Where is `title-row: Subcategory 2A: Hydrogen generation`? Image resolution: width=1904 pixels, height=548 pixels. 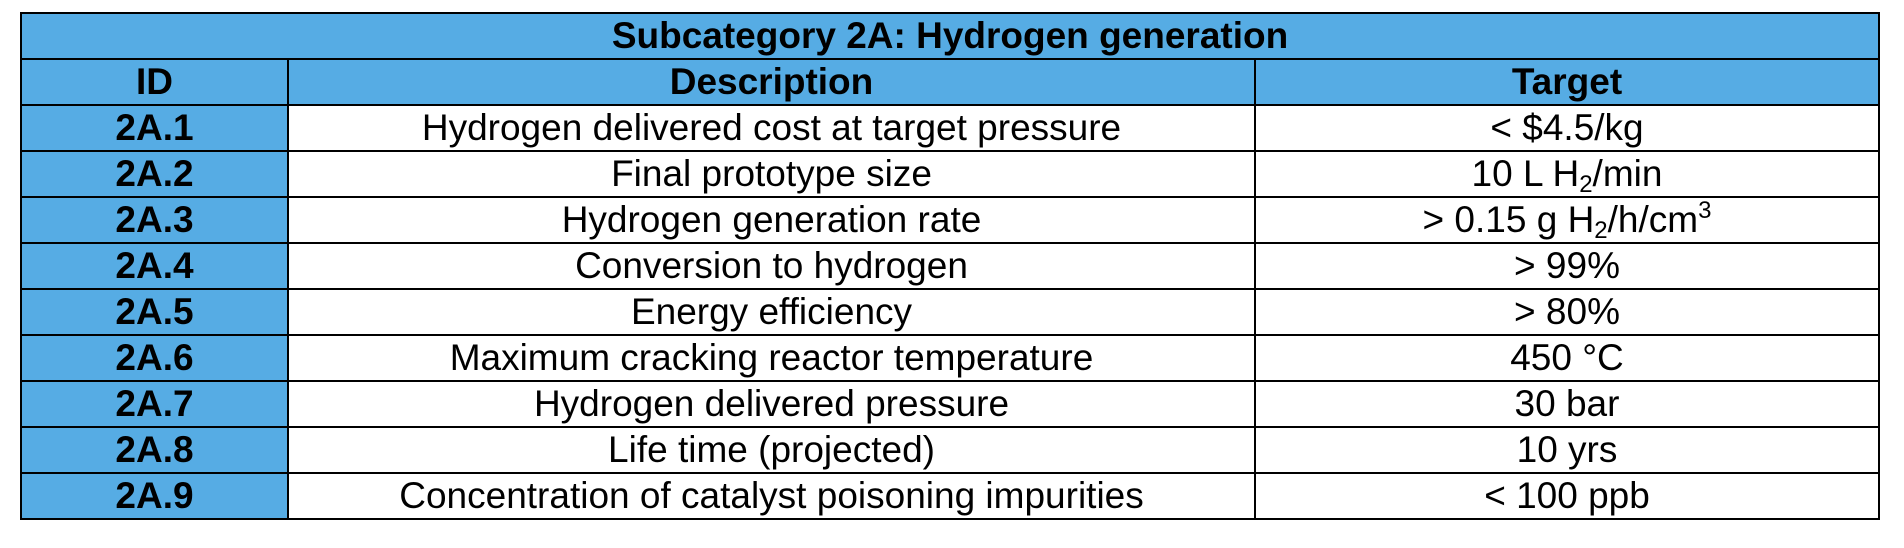
title-row: Subcategory 2A: Hydrogen generation is located at coordinates (950, 36).